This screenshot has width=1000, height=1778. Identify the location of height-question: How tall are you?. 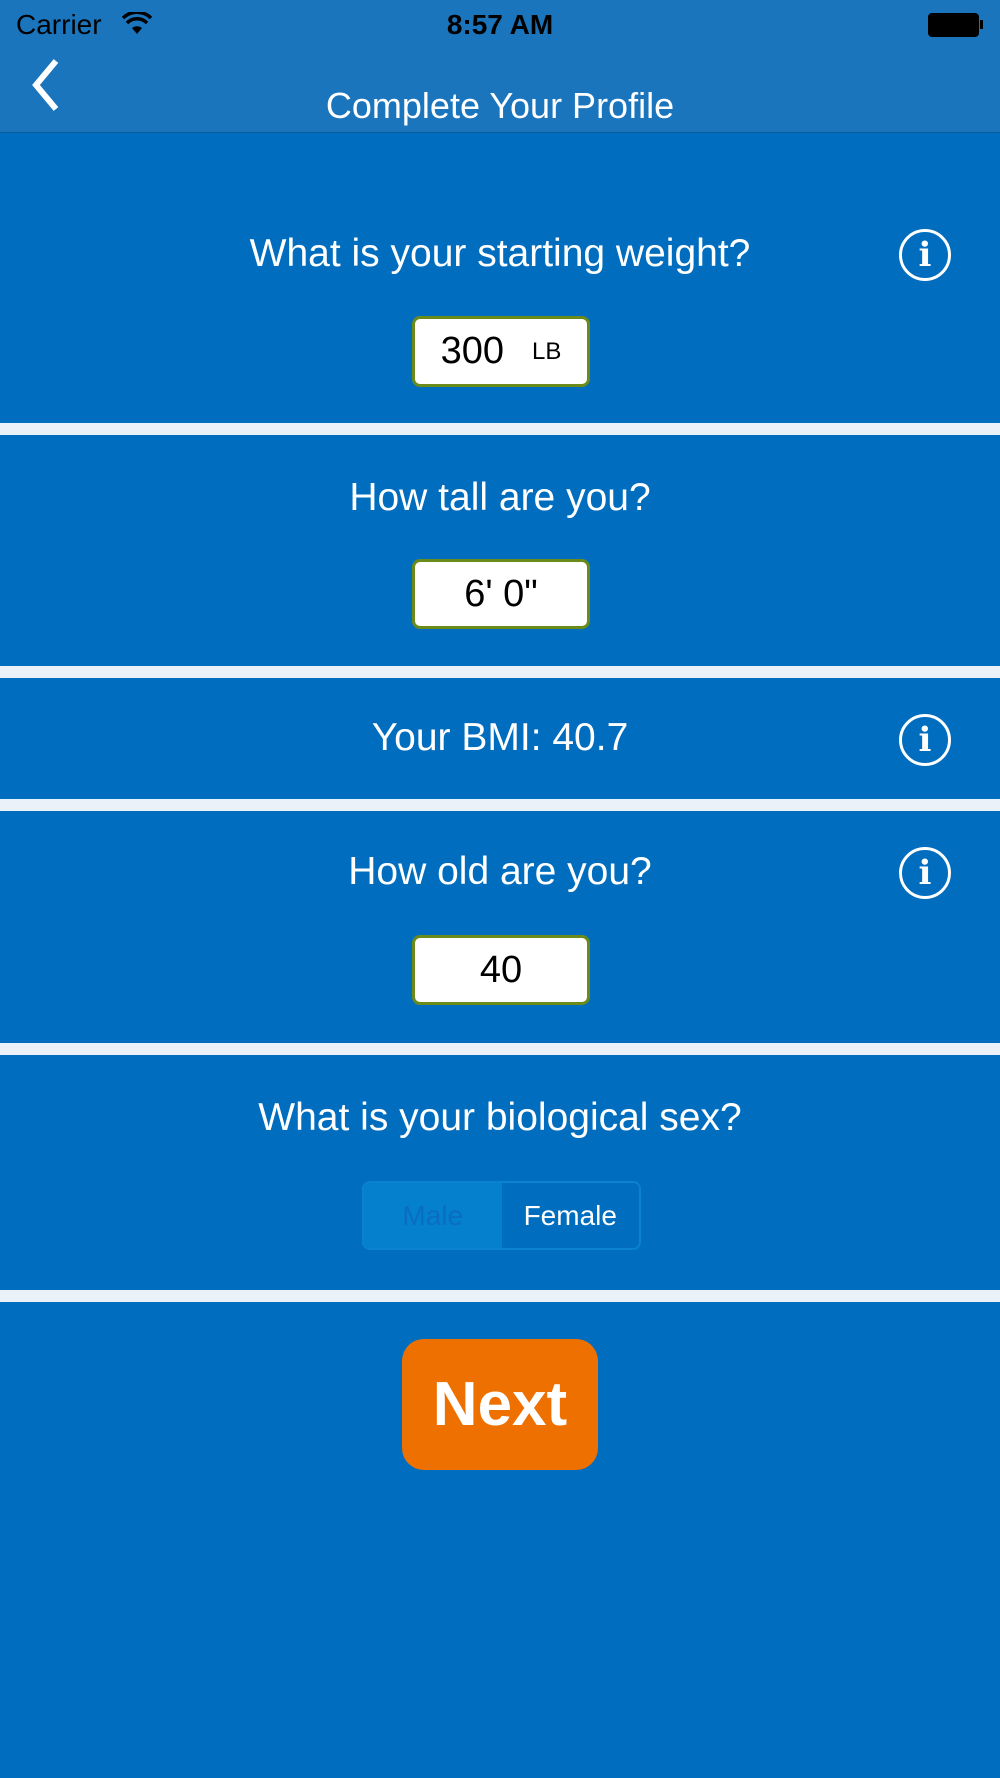
(500, 497).